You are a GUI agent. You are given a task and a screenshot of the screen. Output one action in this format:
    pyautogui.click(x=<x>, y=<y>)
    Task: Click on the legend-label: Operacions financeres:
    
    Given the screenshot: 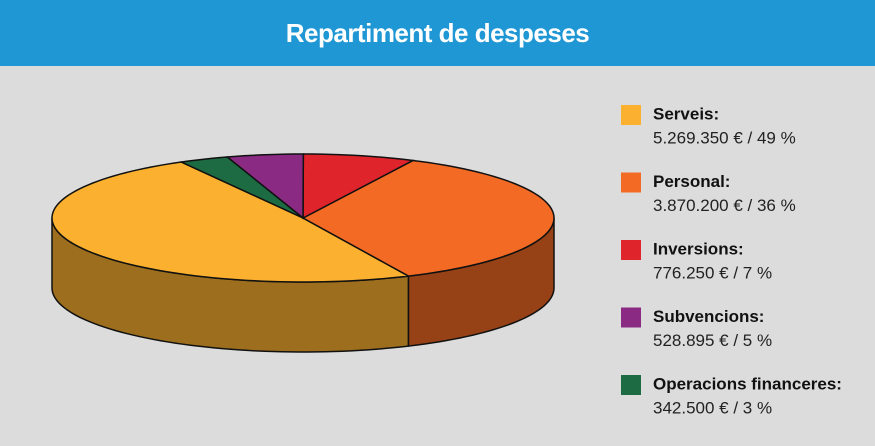 What is the action you would take?
    pyautogui.click(x=747, y=383)
    